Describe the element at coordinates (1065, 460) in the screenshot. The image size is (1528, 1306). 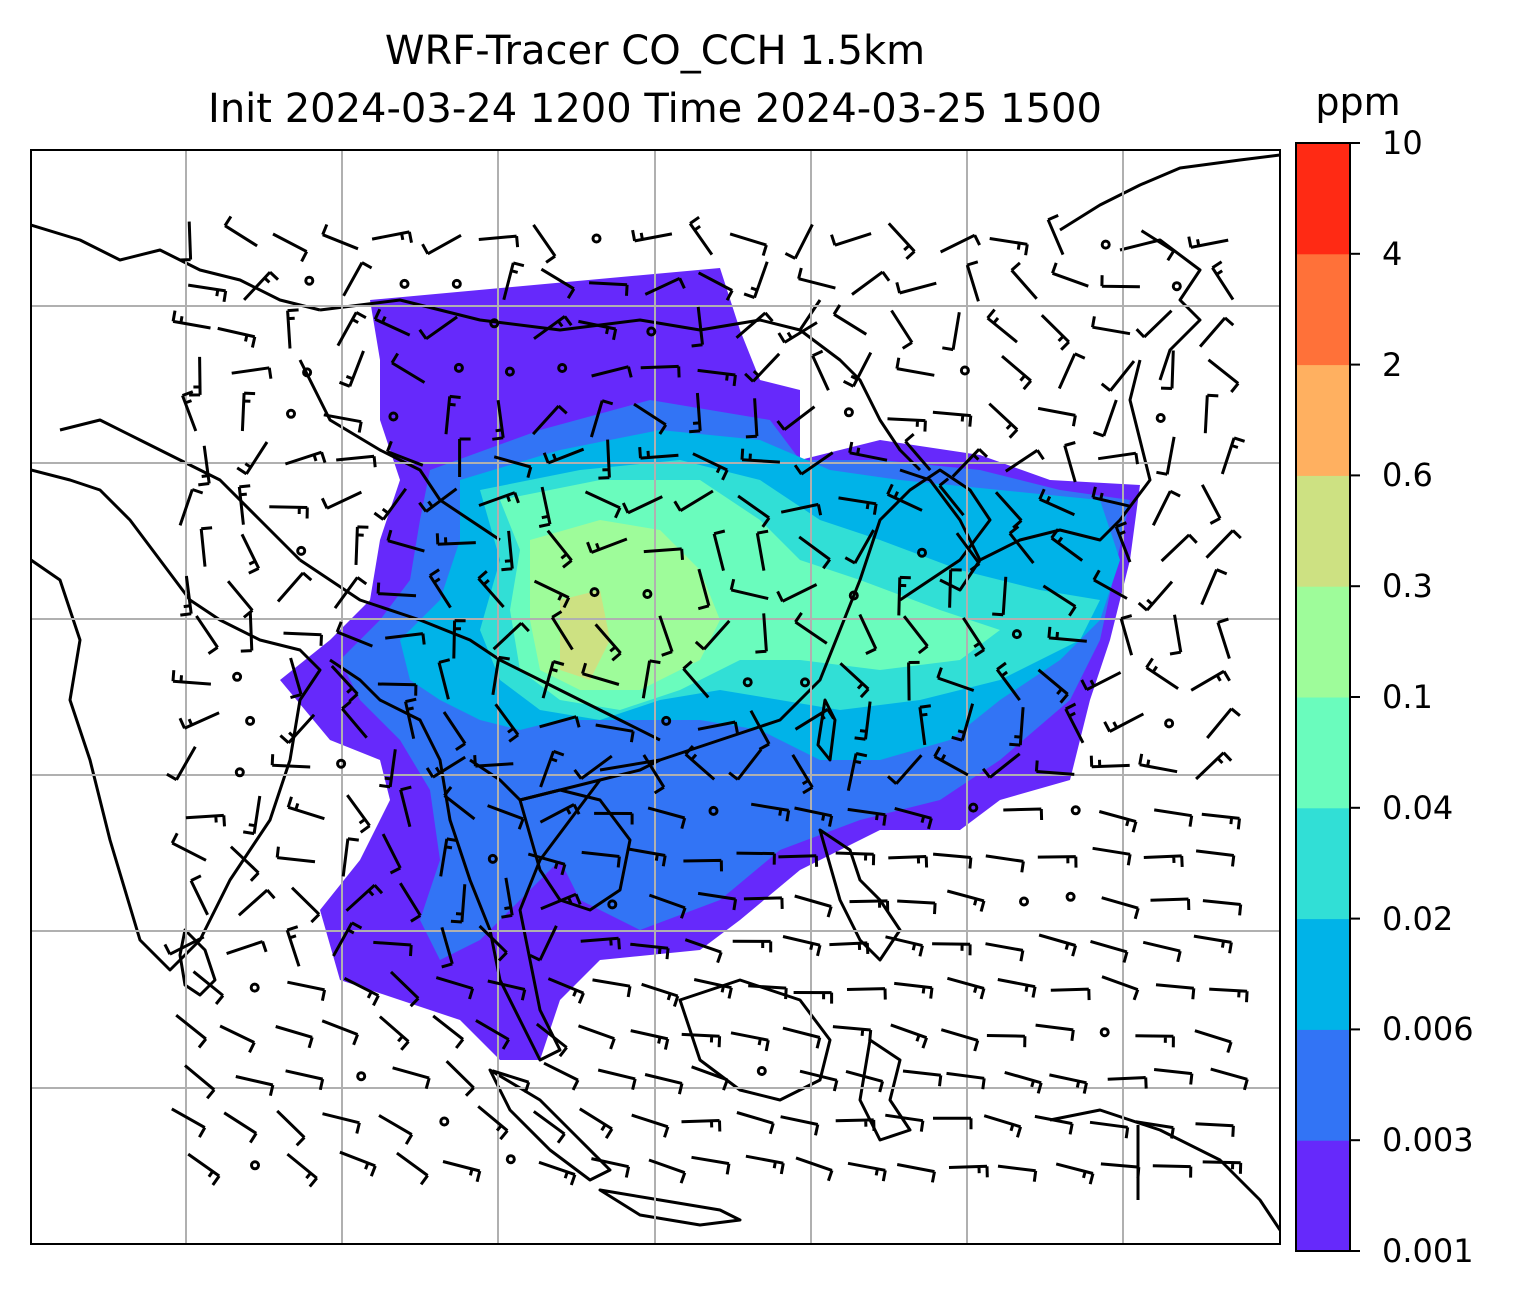
I see `coastline-japan` at that location.